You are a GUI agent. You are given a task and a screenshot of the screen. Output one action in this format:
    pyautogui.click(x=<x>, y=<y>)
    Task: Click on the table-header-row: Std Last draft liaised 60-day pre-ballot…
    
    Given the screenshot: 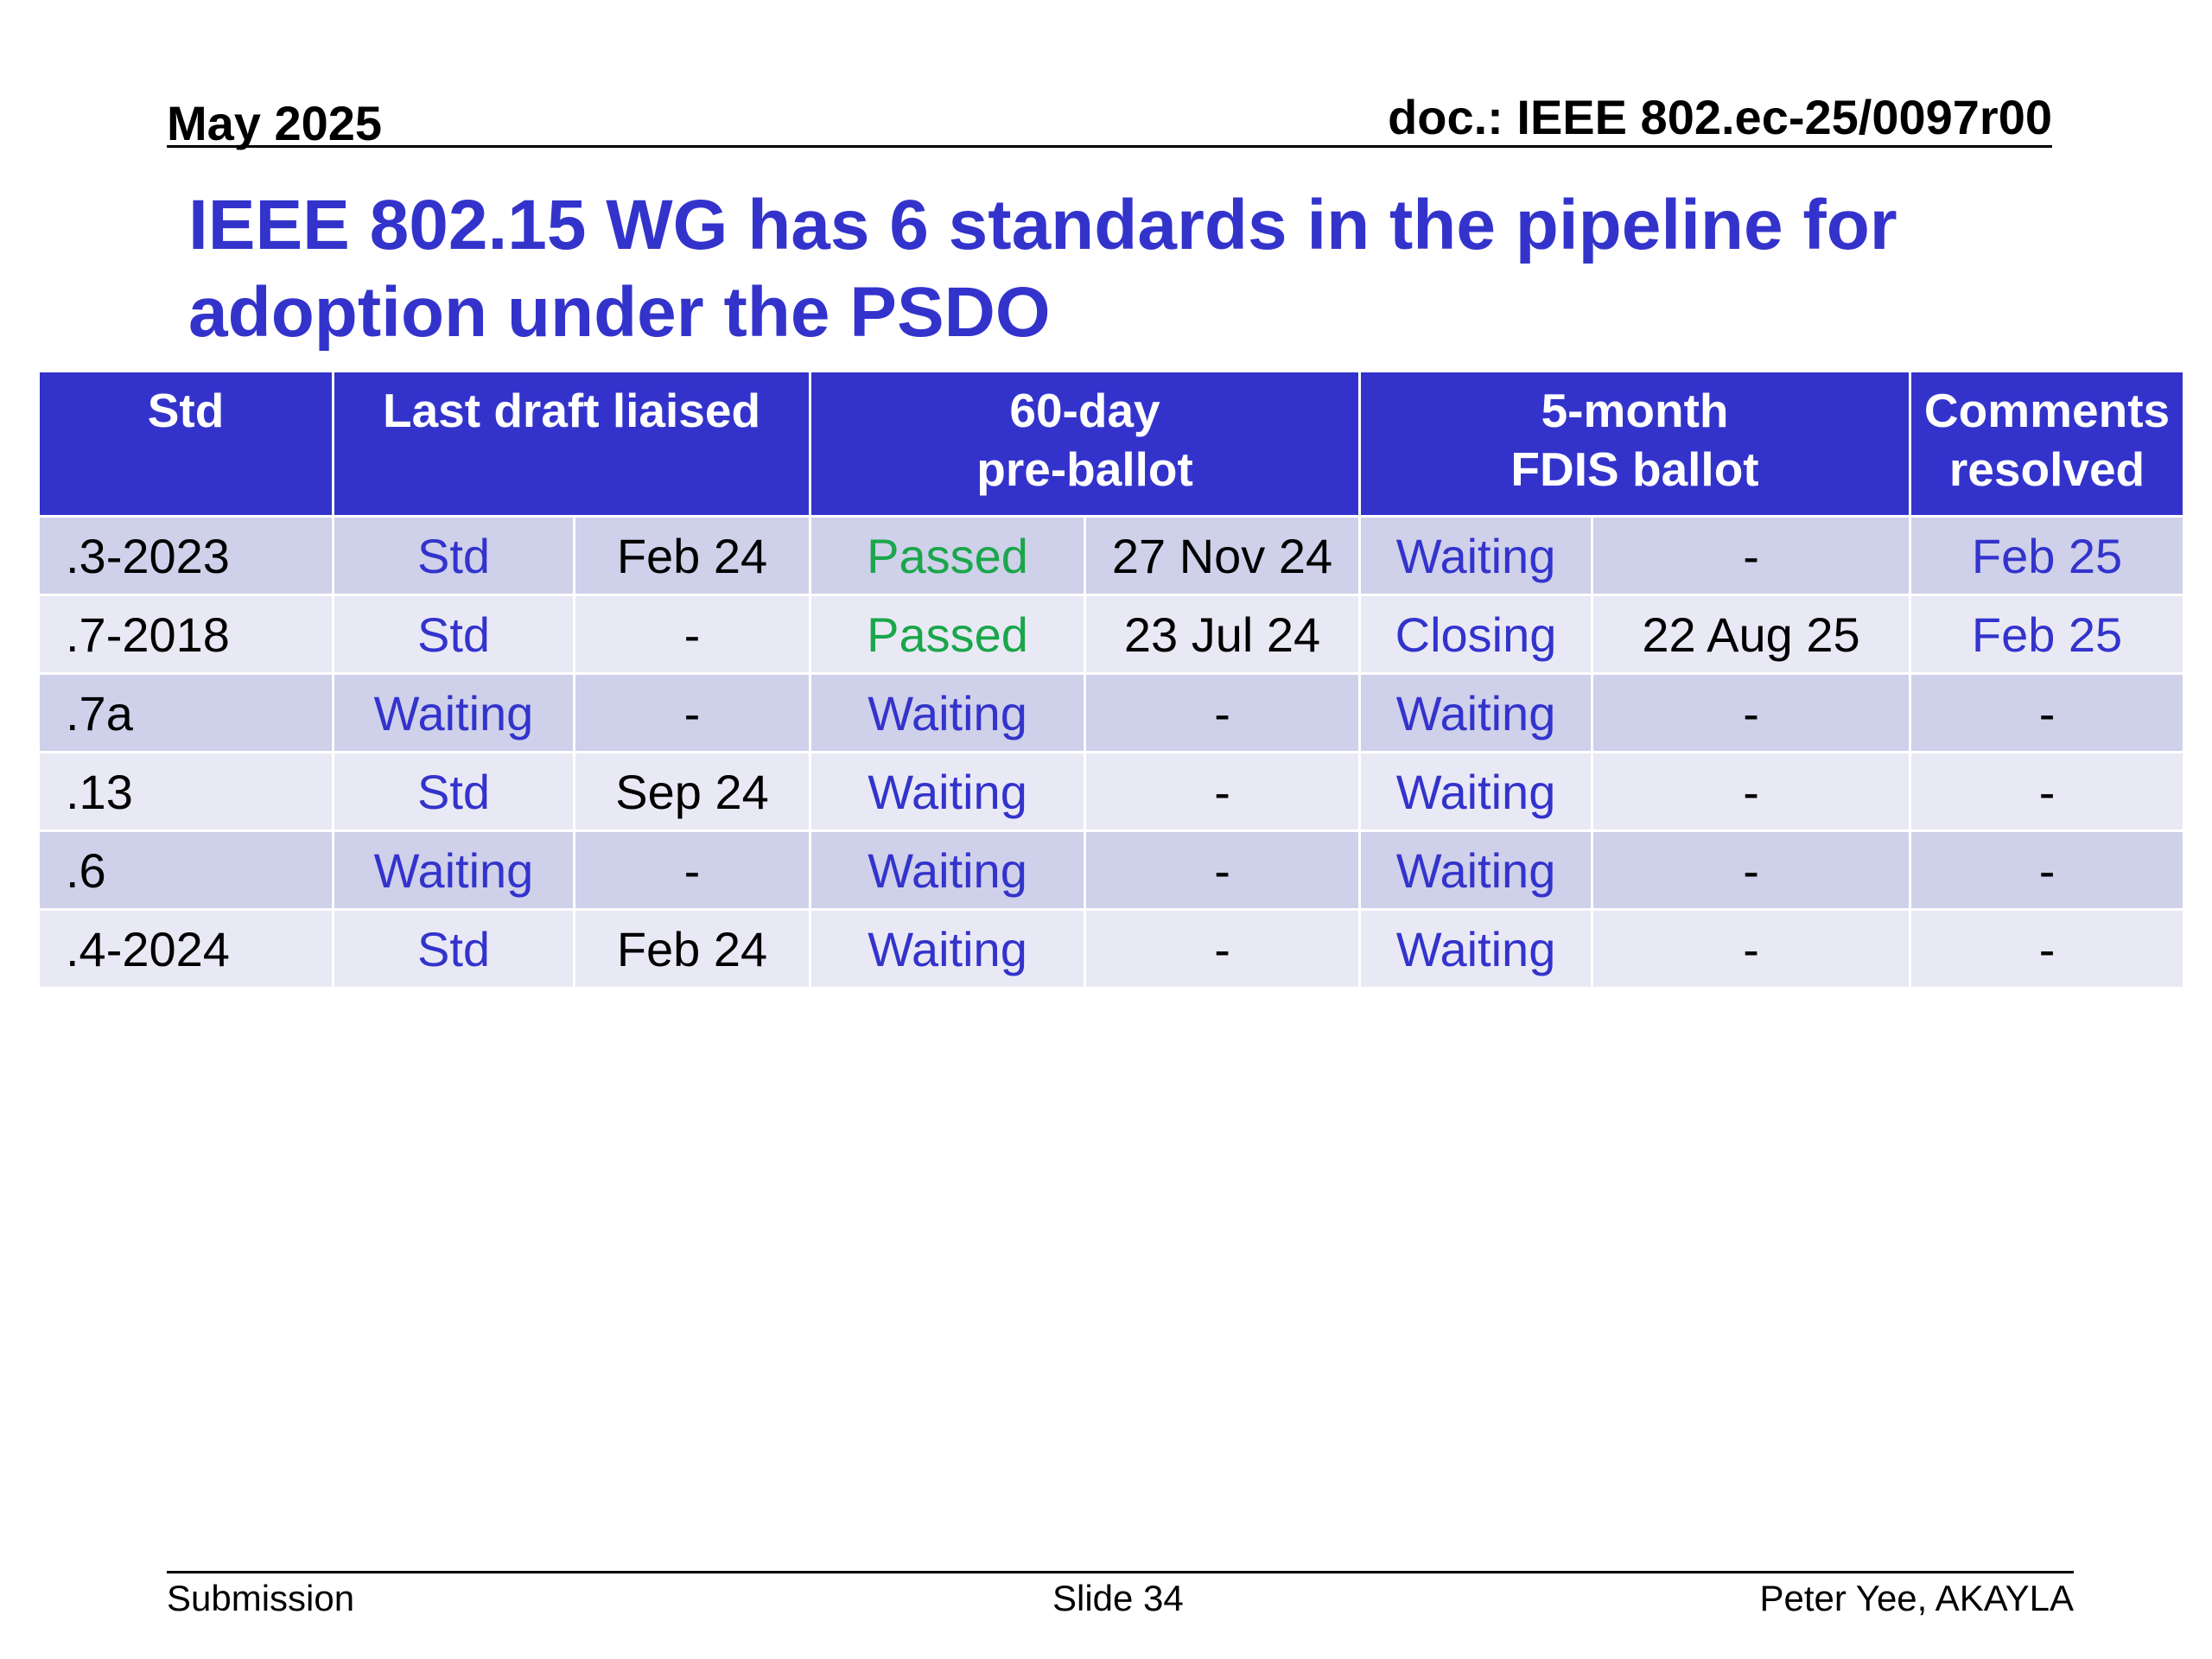 What is the action you would take?
    pyautogui.click(x=1111, y=444)
    